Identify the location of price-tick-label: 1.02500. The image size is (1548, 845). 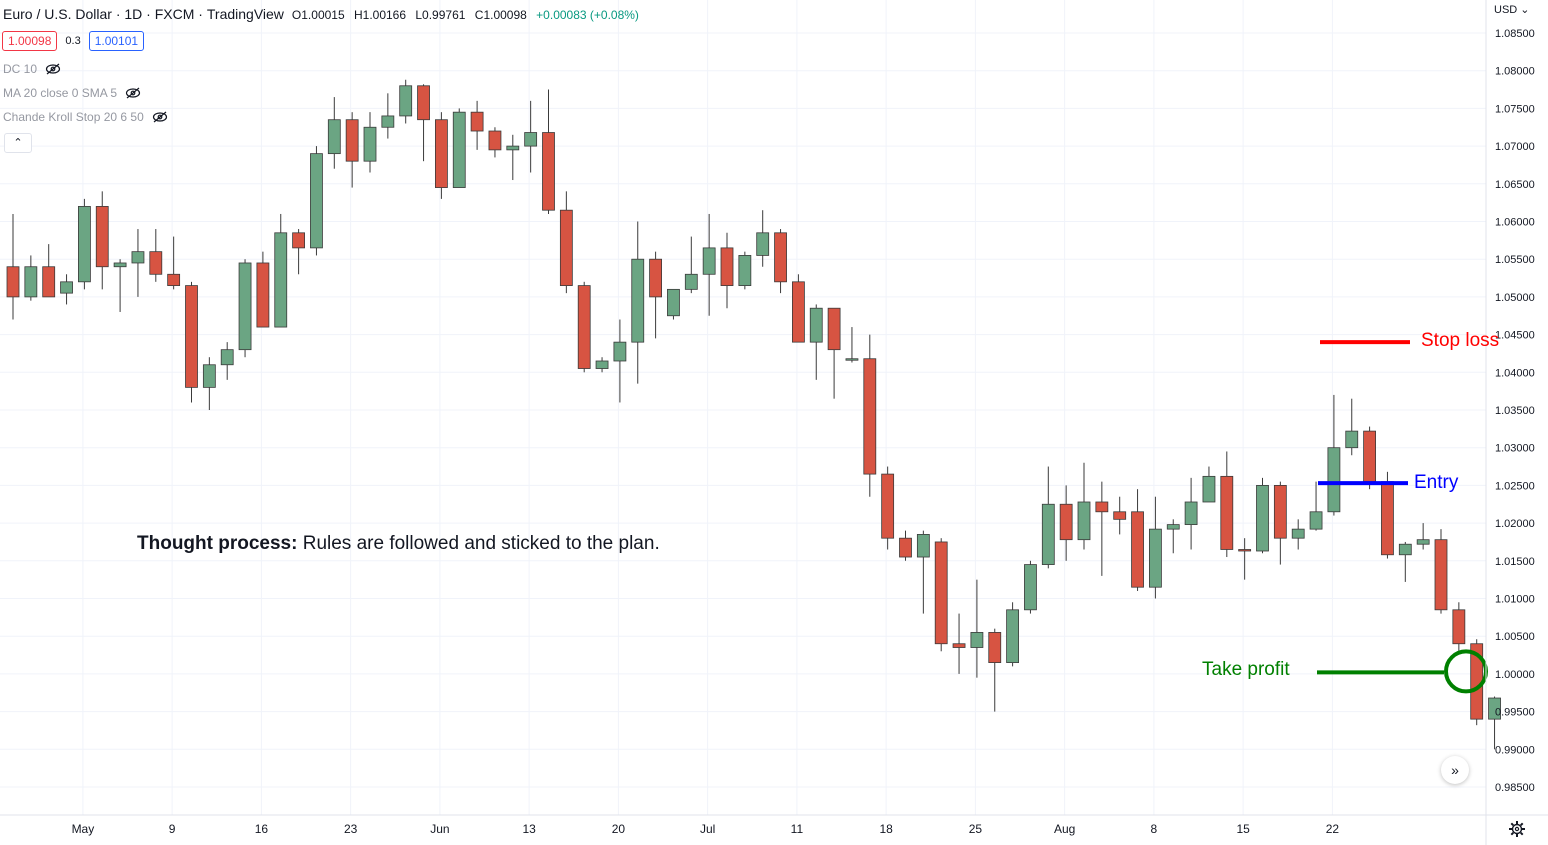
(1515, 486).